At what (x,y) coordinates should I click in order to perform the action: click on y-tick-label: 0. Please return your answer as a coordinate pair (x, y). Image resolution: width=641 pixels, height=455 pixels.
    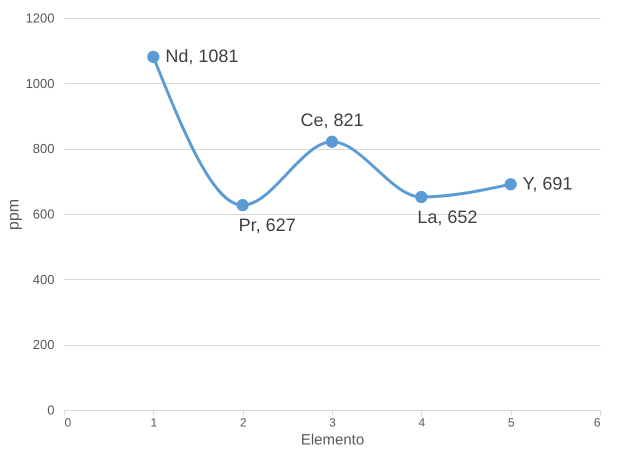
    Looking at the image, I should click on (50, 410).